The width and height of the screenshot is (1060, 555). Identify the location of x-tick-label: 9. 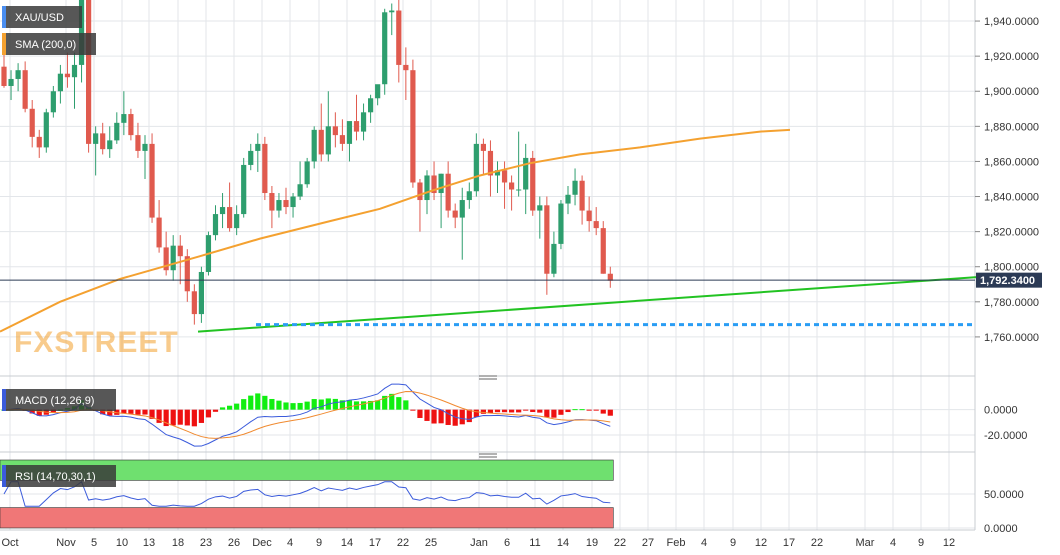
(921, 543).